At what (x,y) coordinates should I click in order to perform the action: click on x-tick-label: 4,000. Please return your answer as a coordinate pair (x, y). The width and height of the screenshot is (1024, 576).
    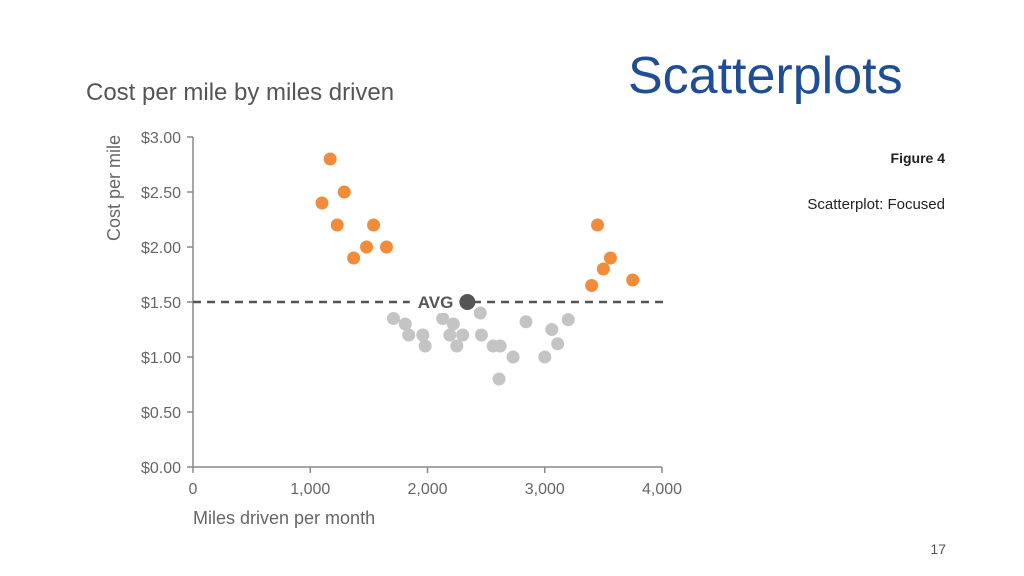
    Looking at the image, I should click on (662, 489).